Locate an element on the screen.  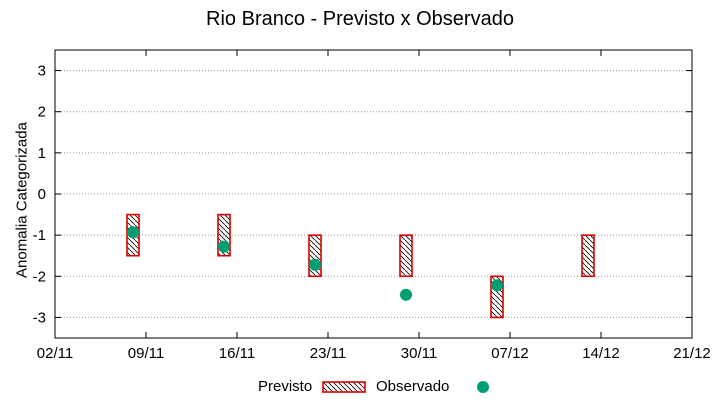
y-tick-label: -1 is located at coordinates (39, 235).